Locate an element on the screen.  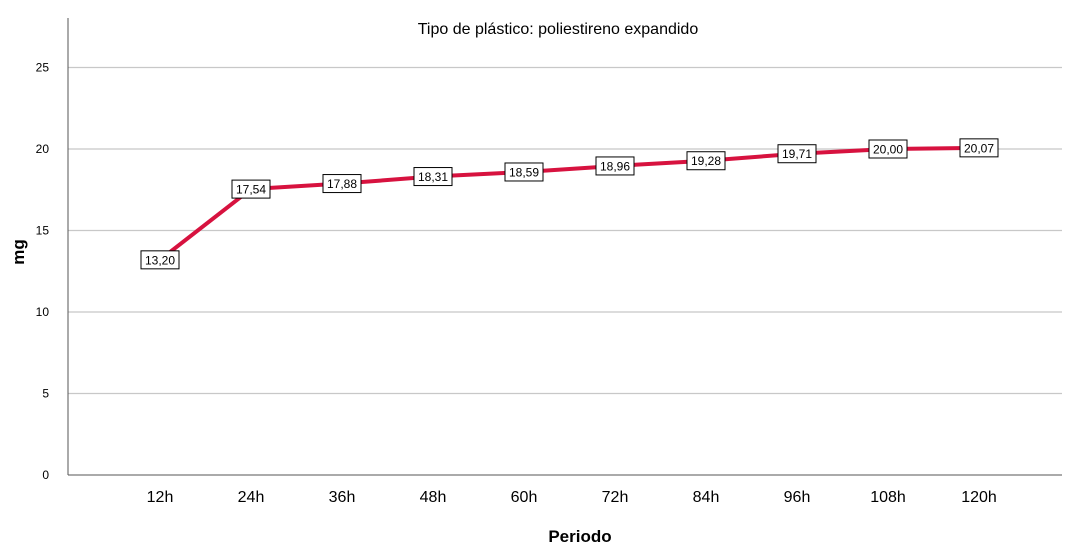
y-tick-label: 0 is located at coordinates (45, 475).